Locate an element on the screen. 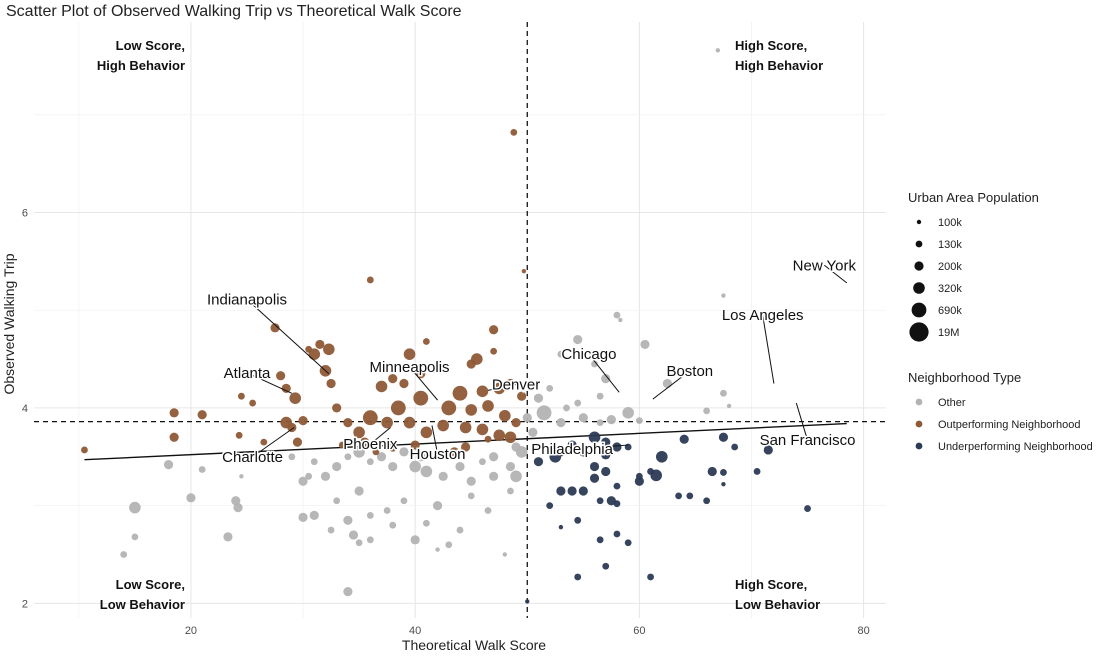  city-label: Los Angeles is located at coordinates (763, 315).